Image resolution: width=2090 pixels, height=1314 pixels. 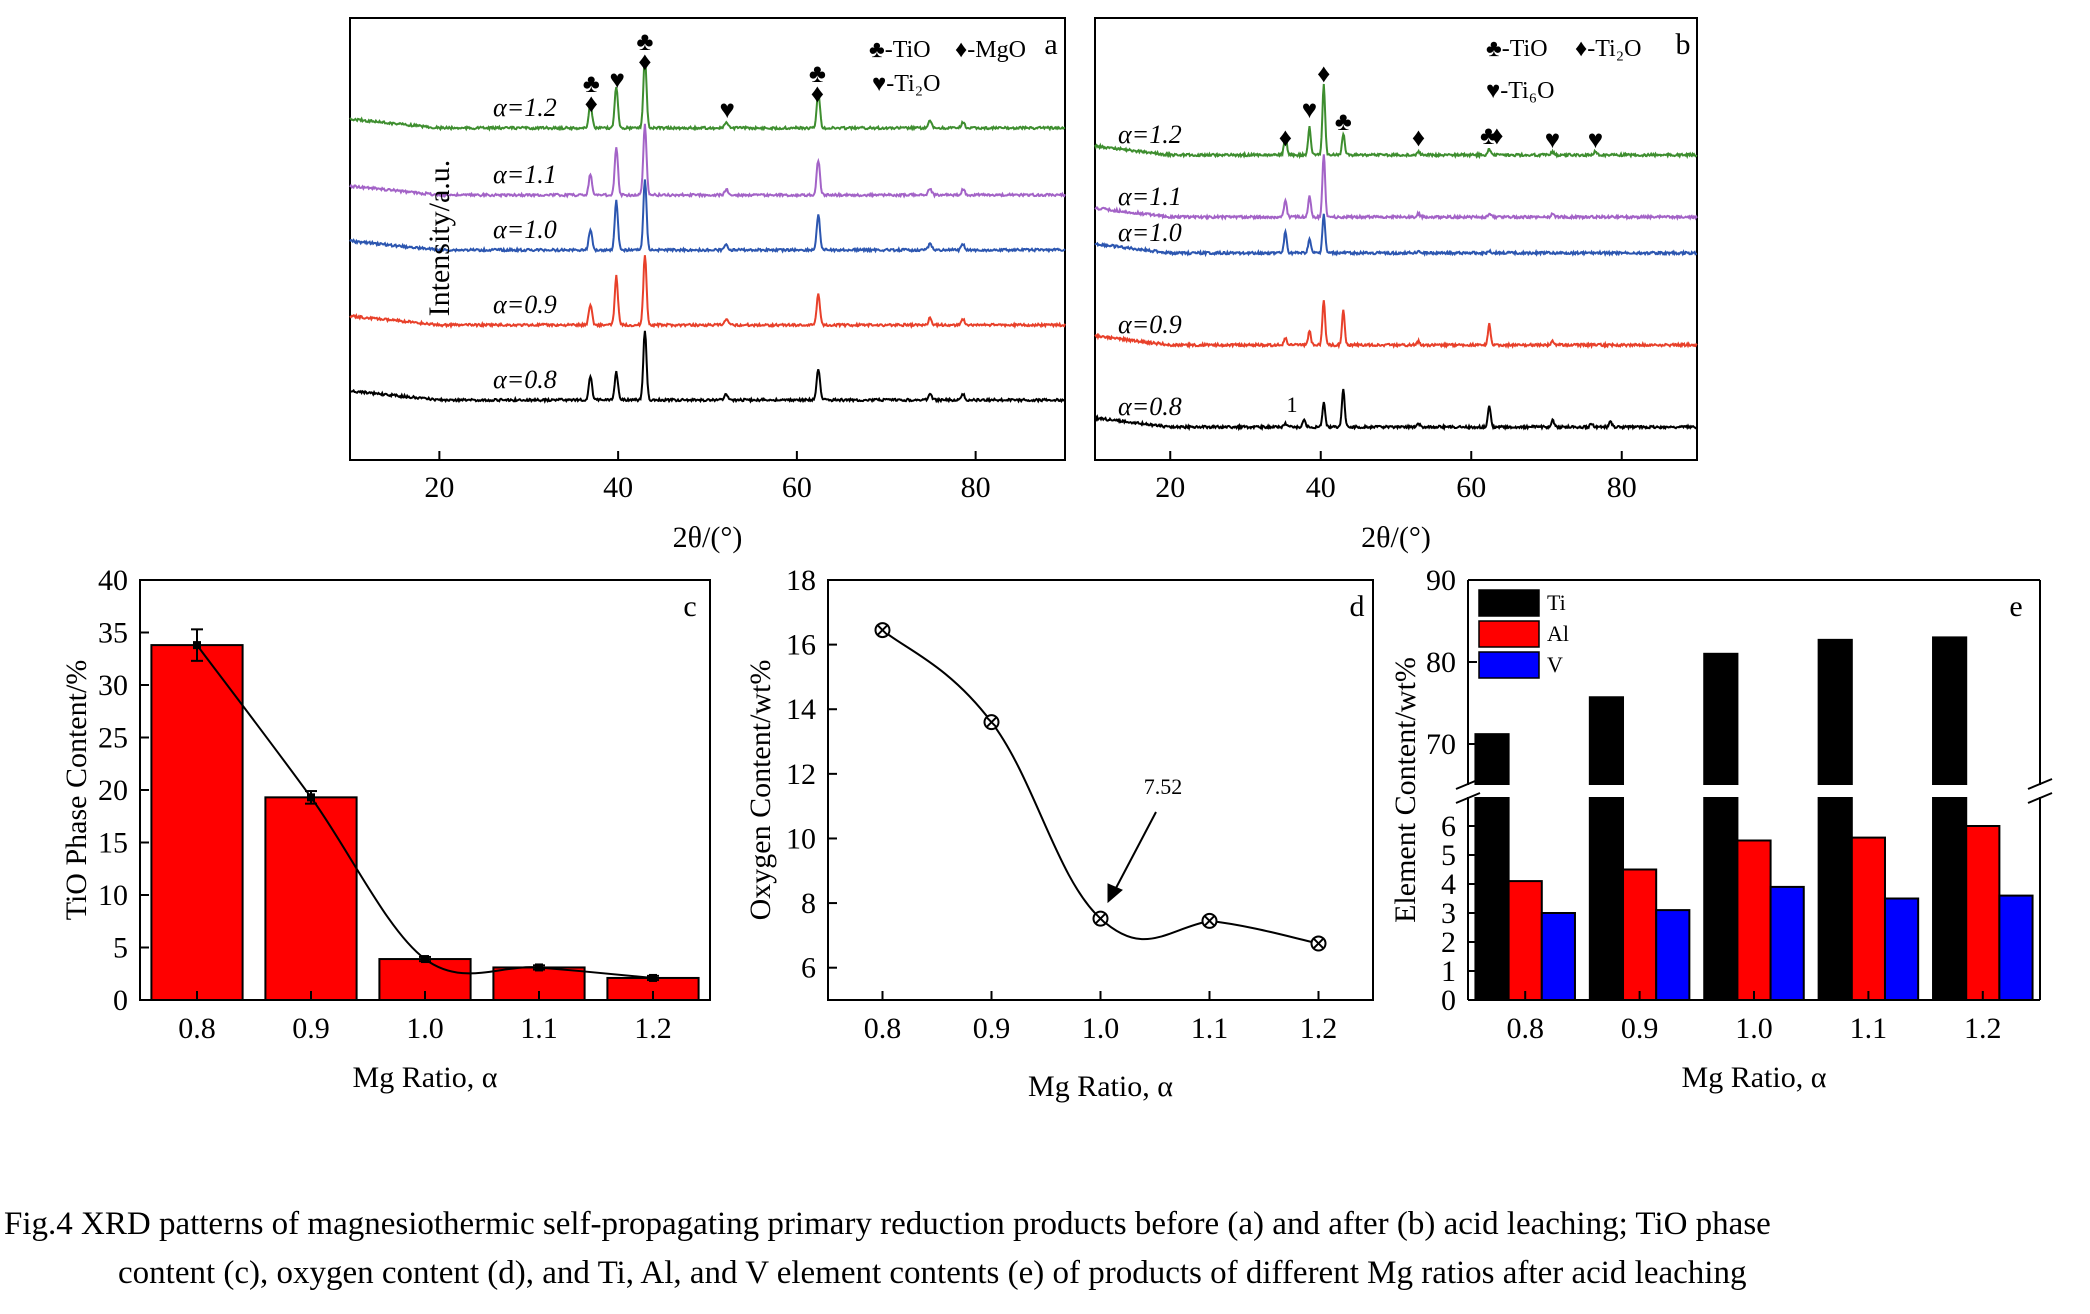 What do you see at coordinates (113, 685) in the screenshot?
I see `panel-c-ytick-label: 30` at bounding box center [113, 685].